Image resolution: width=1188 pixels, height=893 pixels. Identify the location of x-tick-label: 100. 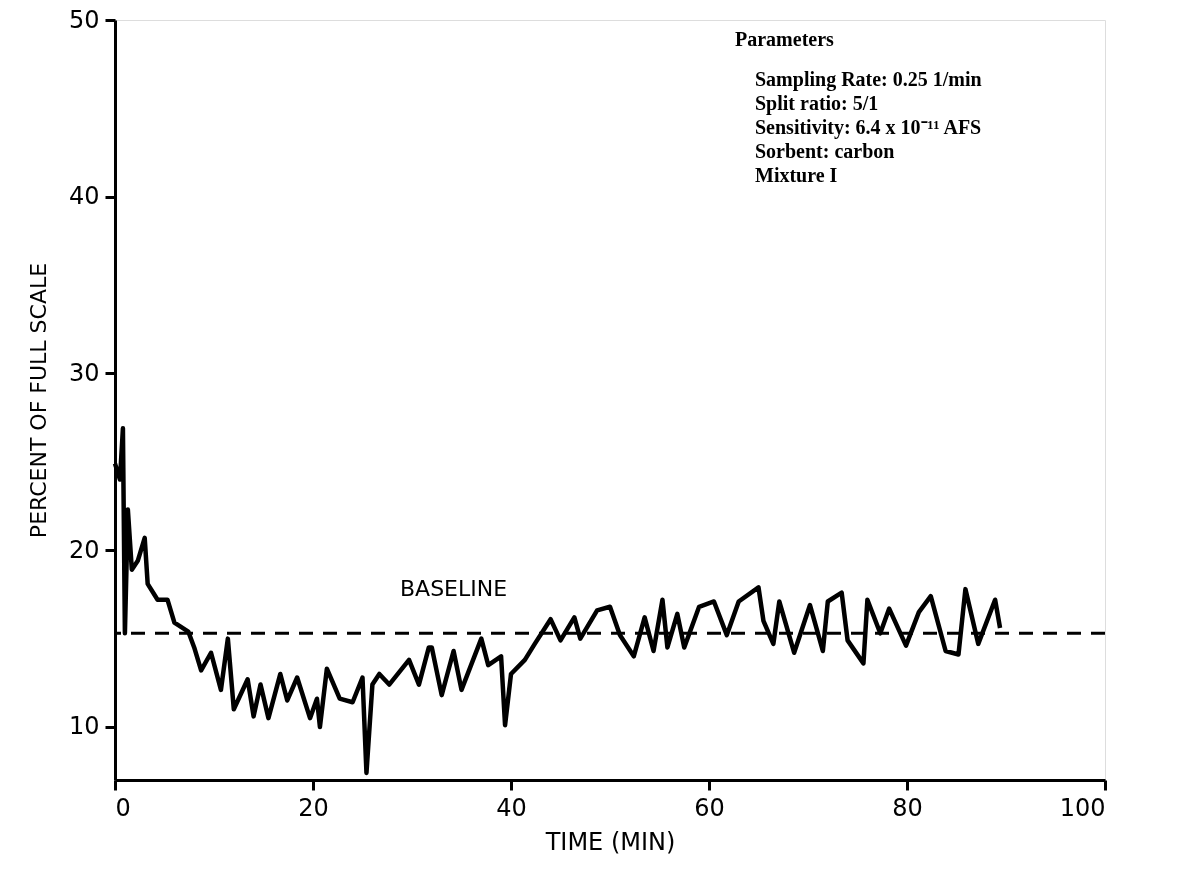
(1082, 807).